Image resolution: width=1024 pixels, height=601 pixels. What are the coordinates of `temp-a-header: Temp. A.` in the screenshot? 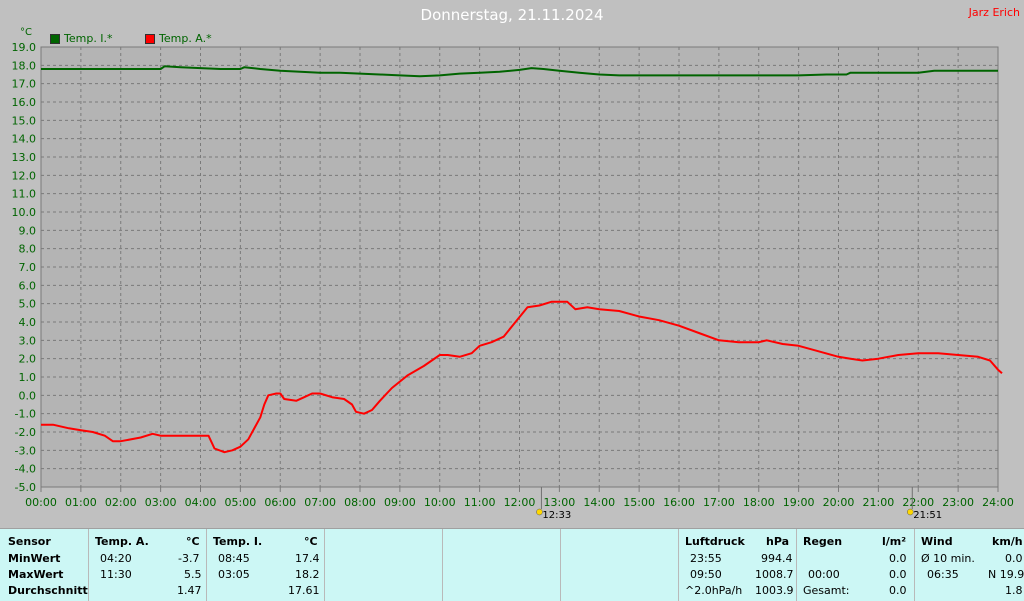 It's located at (122, 541).